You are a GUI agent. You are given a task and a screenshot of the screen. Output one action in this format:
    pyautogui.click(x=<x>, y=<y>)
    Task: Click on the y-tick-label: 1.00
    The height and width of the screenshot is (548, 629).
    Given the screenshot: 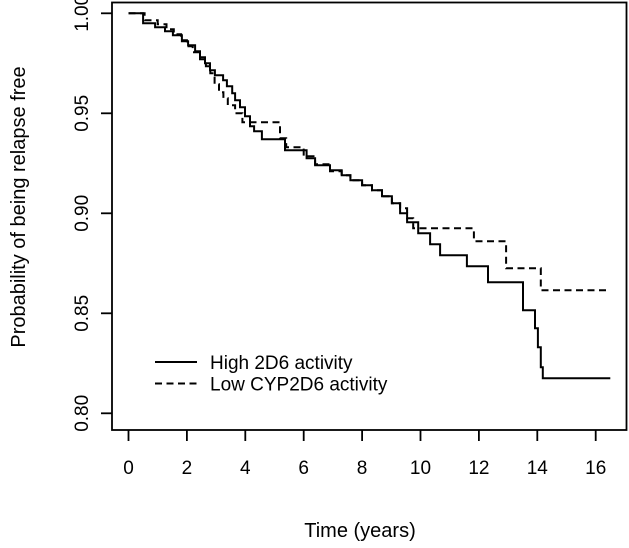 What is the action you would take?
    pyautogui.click(x=82, y=16)
    